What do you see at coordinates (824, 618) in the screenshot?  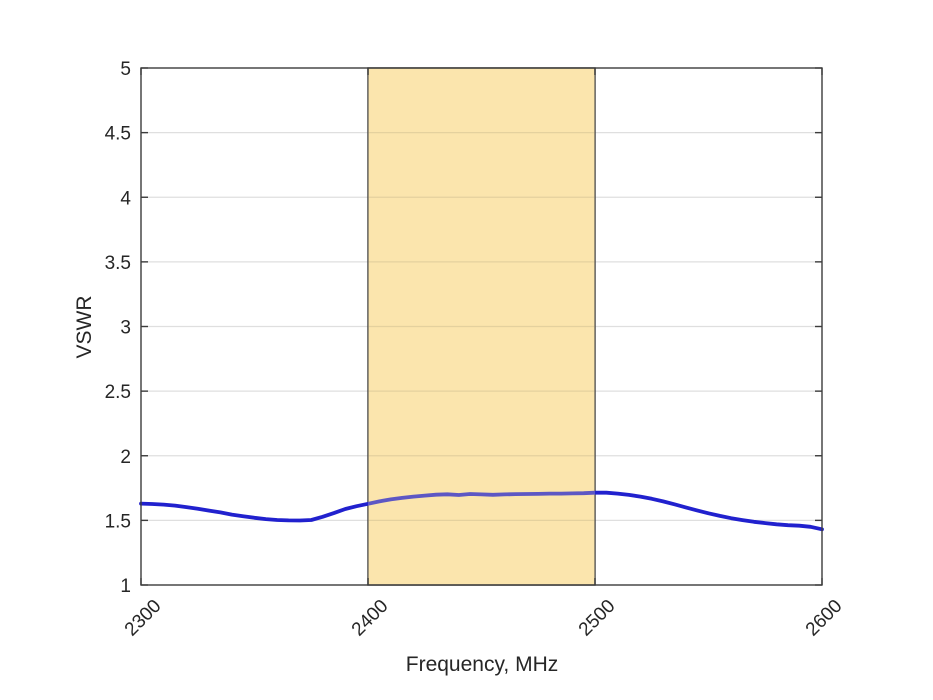 I see `x-tick-label: 2600` at bounding box center [824, 618].